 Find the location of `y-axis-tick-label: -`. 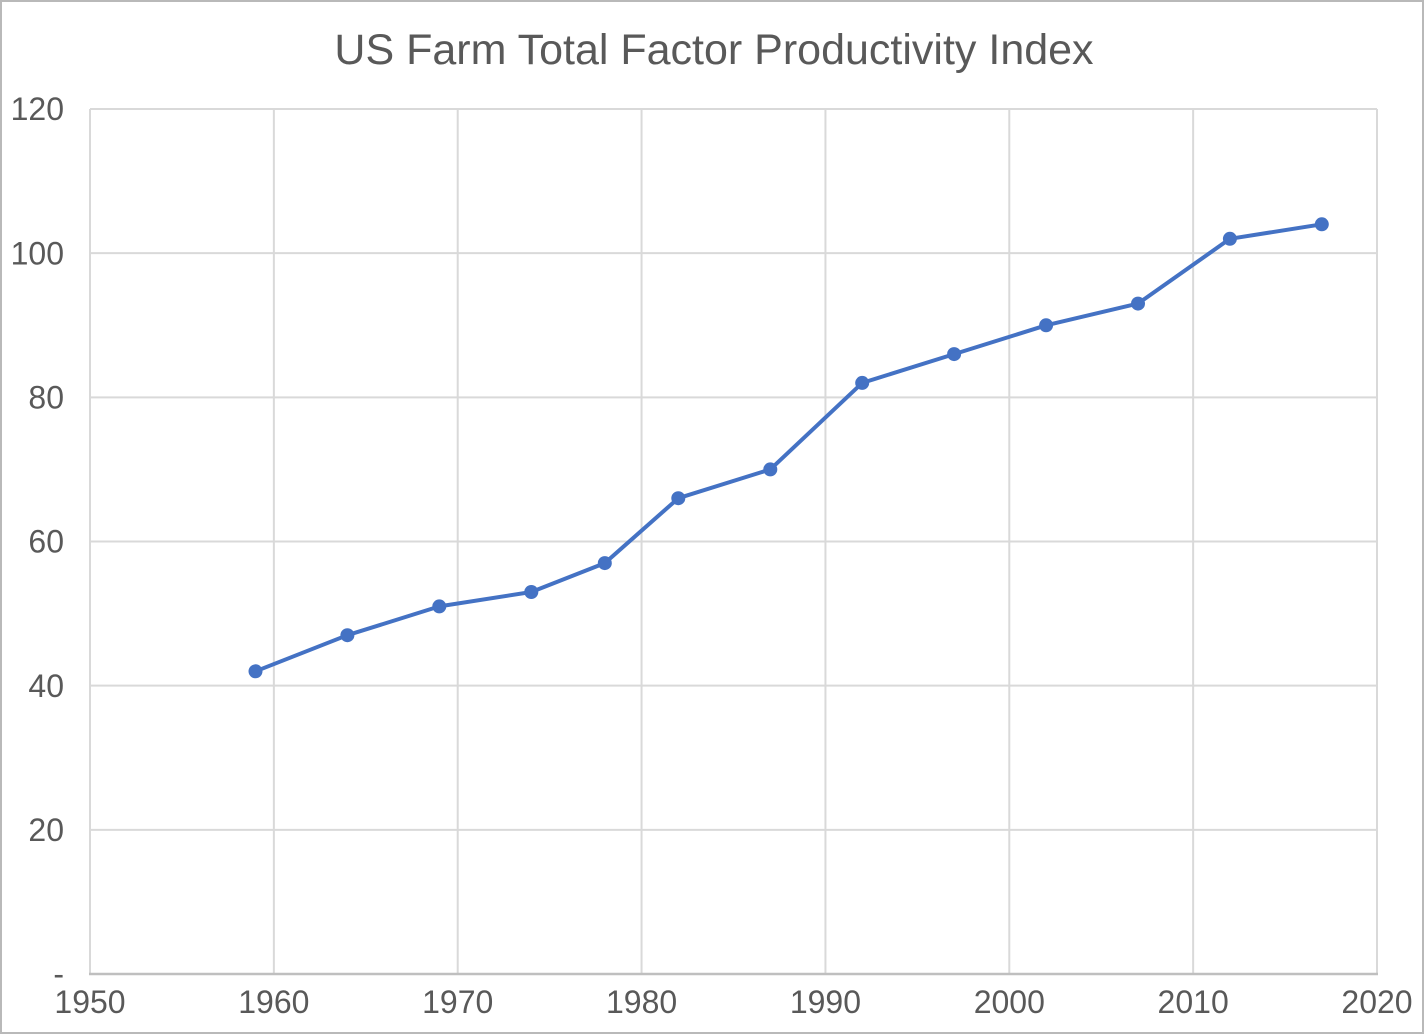

y-axis-tick-label: - is located at coordinates (58, 974).